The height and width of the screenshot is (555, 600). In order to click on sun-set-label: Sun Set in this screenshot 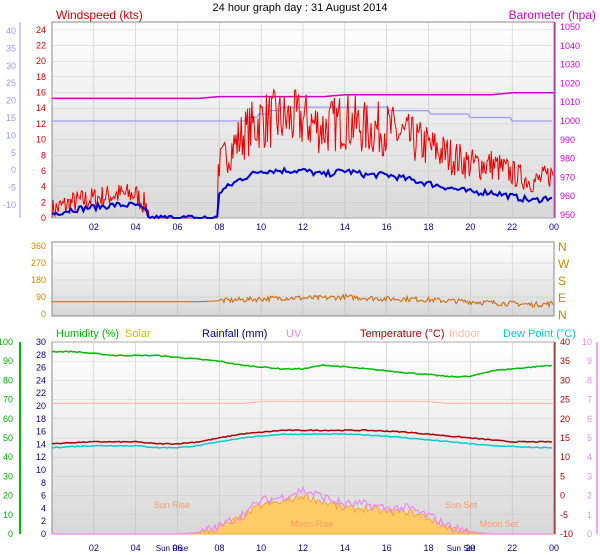, I will do `click(461, 505)`.